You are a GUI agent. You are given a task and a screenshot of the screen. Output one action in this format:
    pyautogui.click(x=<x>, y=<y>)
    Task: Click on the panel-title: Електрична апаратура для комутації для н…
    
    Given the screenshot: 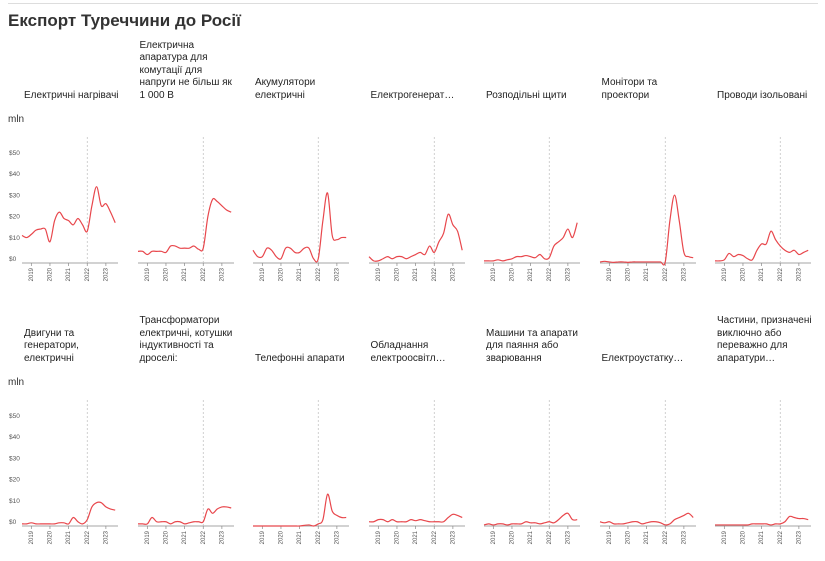 What is the action you would take?
    pyautogui.click(x=185, y=70)
    